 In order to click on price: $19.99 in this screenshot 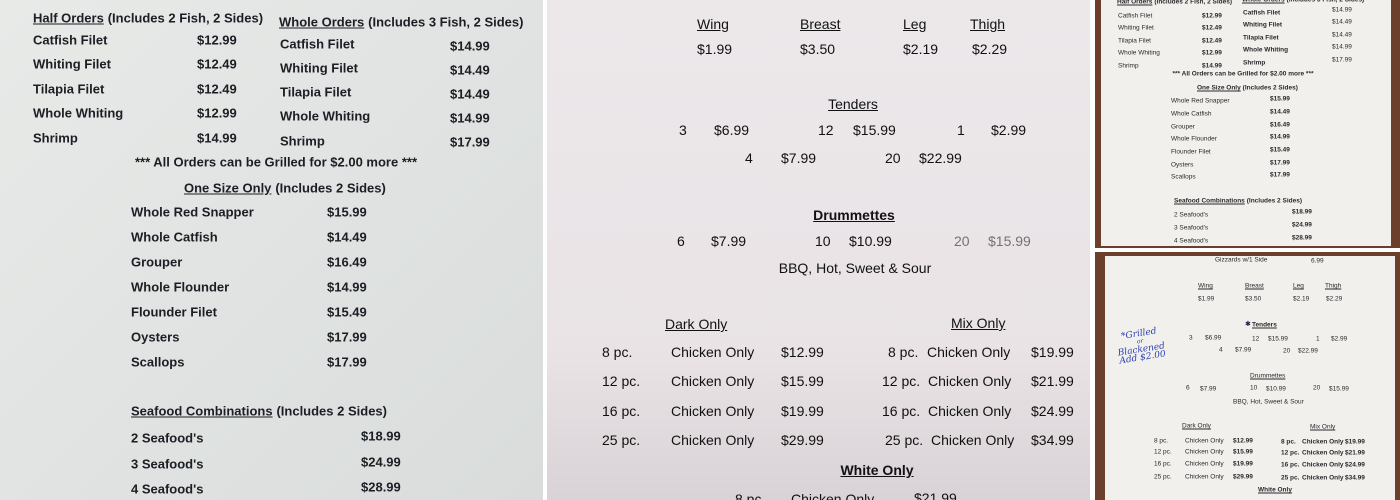, I will do `click(1052, 352)`.